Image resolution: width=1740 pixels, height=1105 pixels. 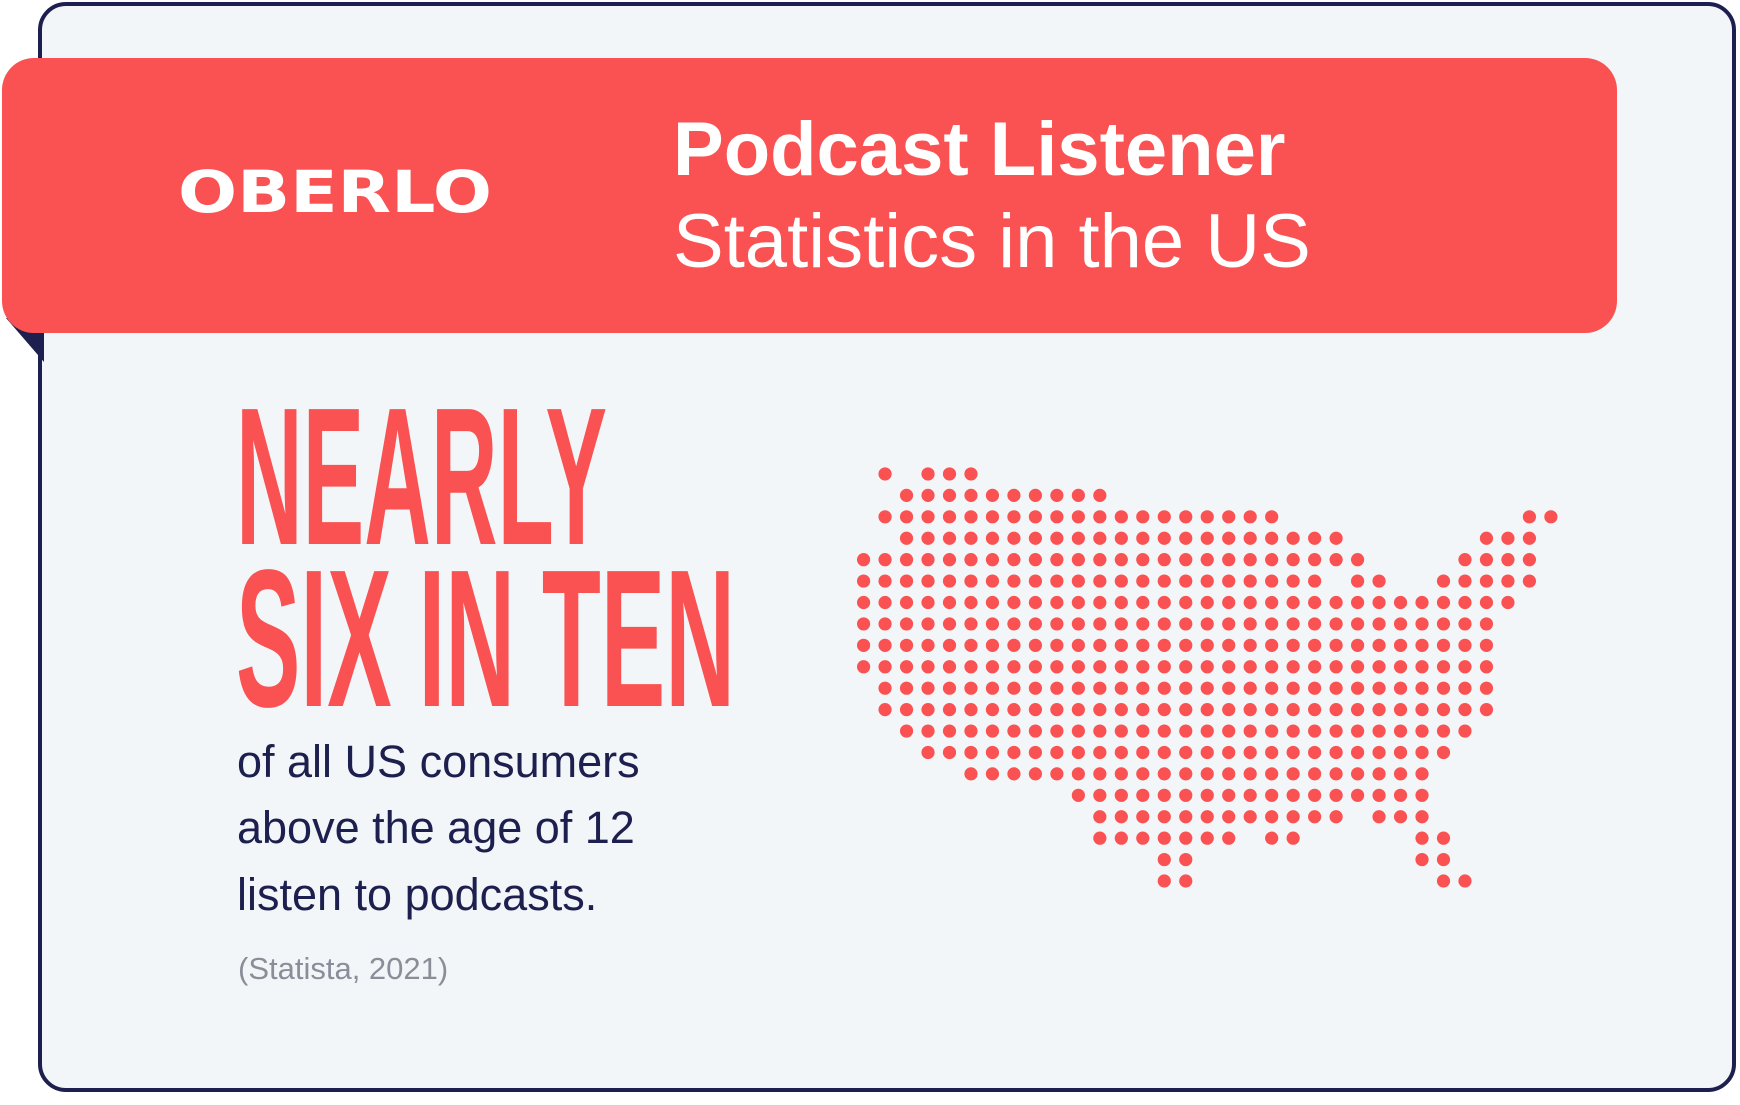 I want to click on logo: OBERLO, so click(x=335, y=192).